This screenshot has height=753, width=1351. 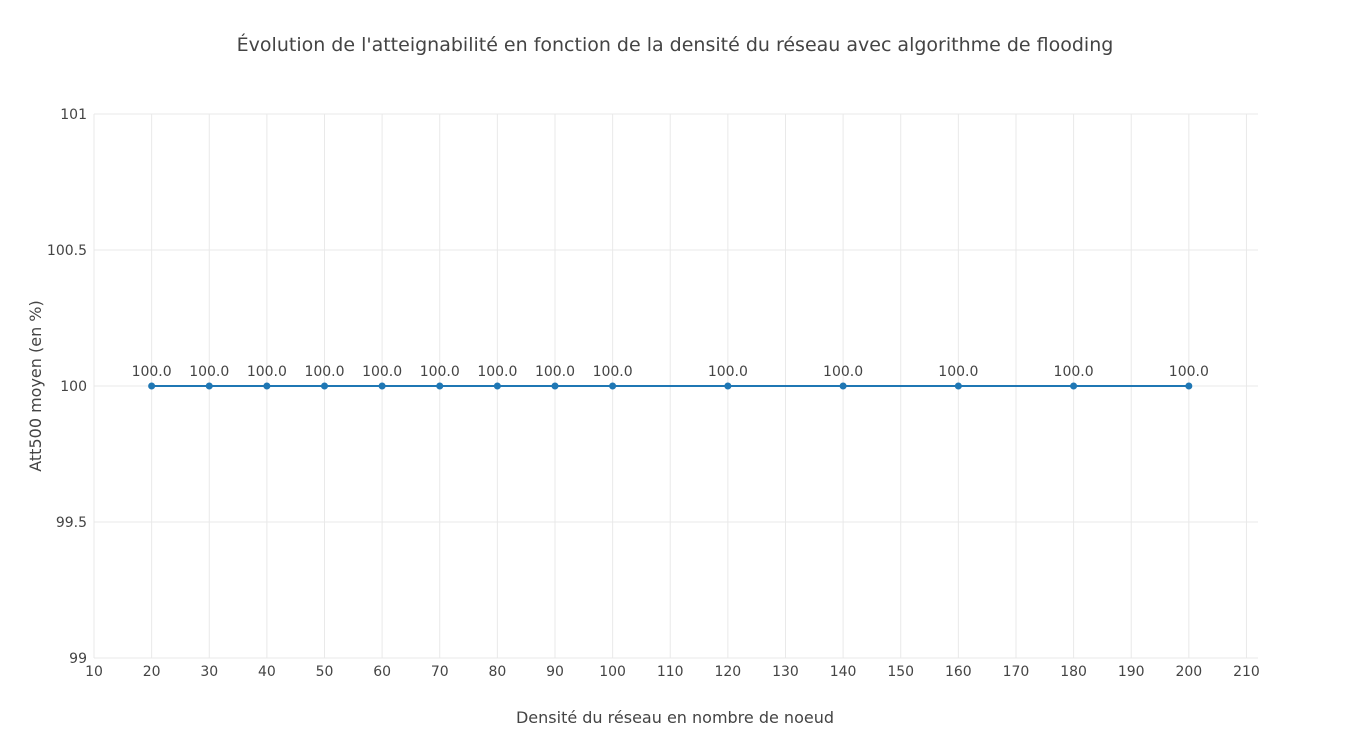 I want to click on y-axis-ticks: 99 99.5 100 100.5 101, so click(x=67, y=387).